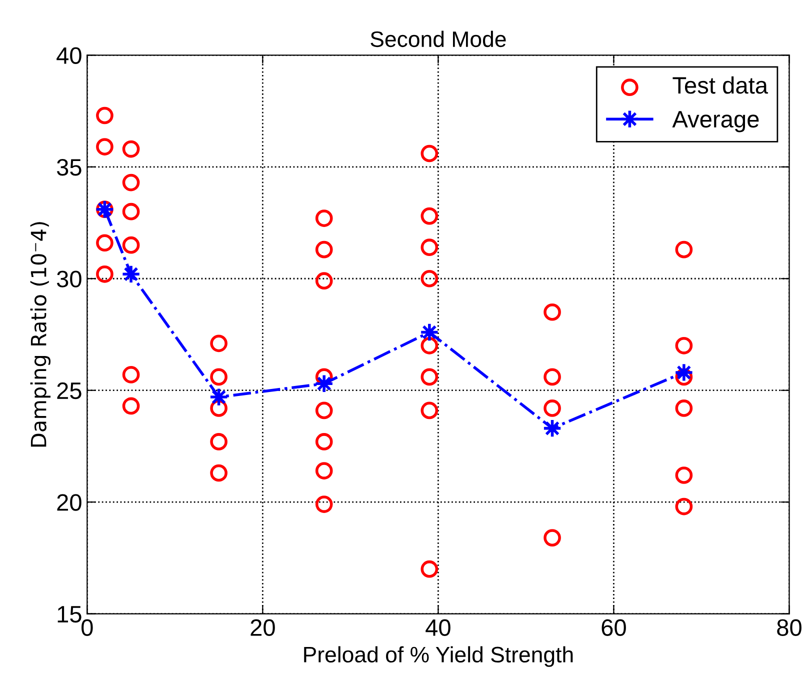 This screenshot has width=807, height=673. Describe the element at coordinates (614, 627) in the screenshot. I see `x-tick-label: 60` at that location.